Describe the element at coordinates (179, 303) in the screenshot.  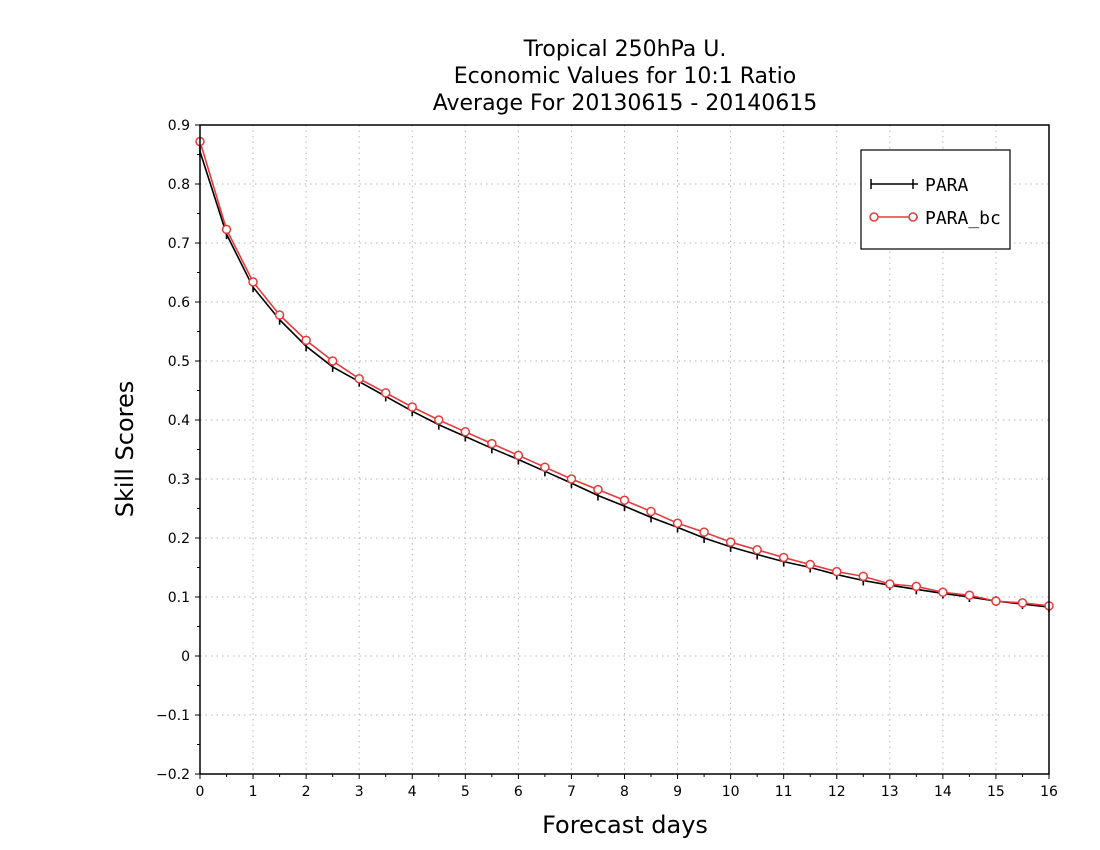
I see `y-tick-label: 0.6` at that location.